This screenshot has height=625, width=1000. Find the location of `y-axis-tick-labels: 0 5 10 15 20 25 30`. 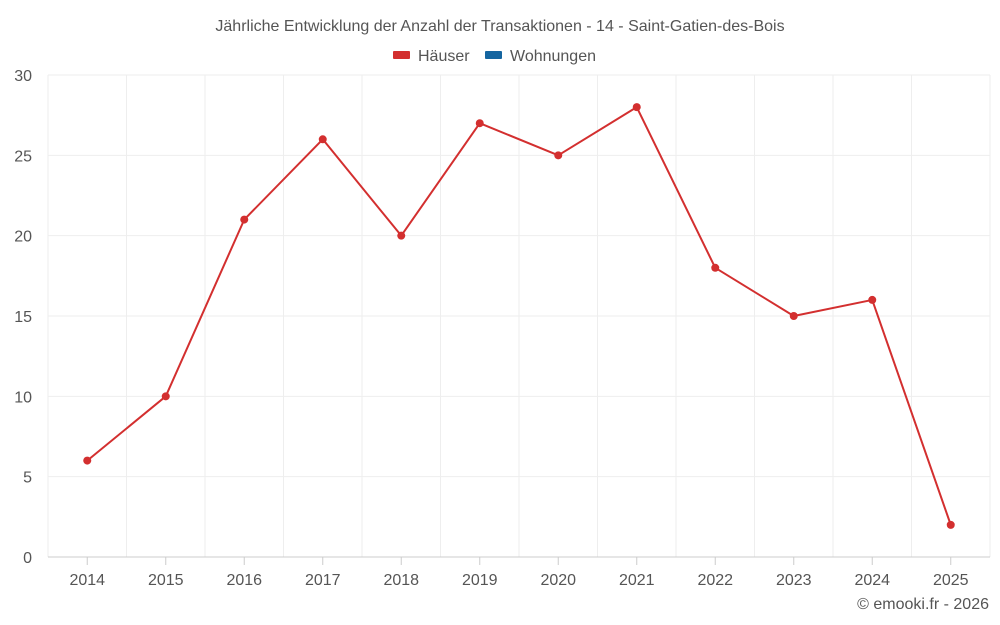

y-axis-tick-labels: 0 5 10 15 20 25 30 is located at coordinates (23, 317).